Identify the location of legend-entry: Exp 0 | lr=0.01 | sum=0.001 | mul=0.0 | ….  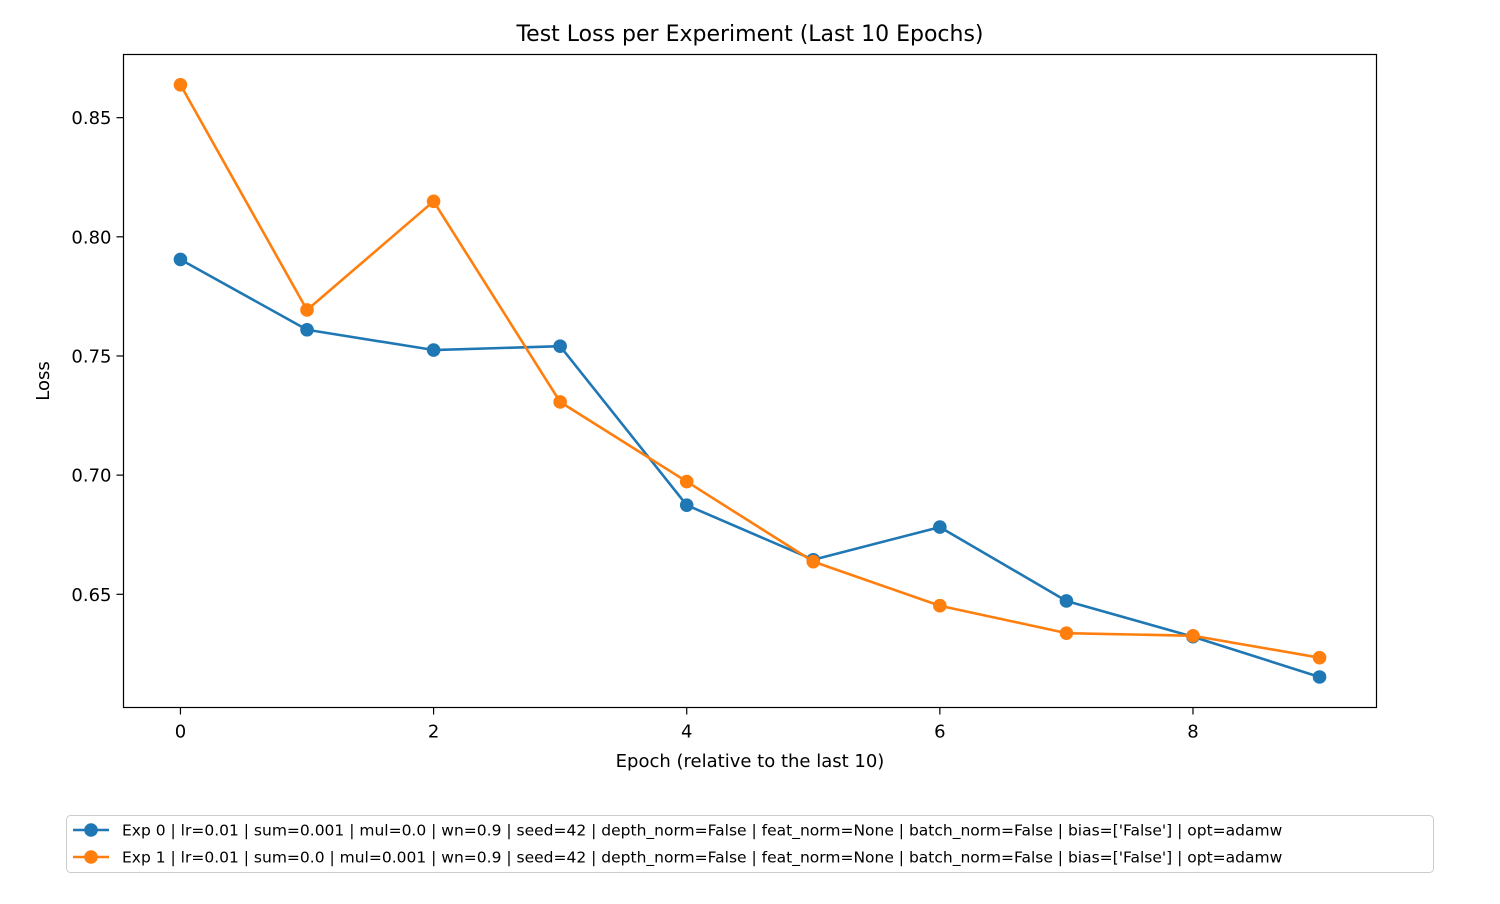
(678, 831).